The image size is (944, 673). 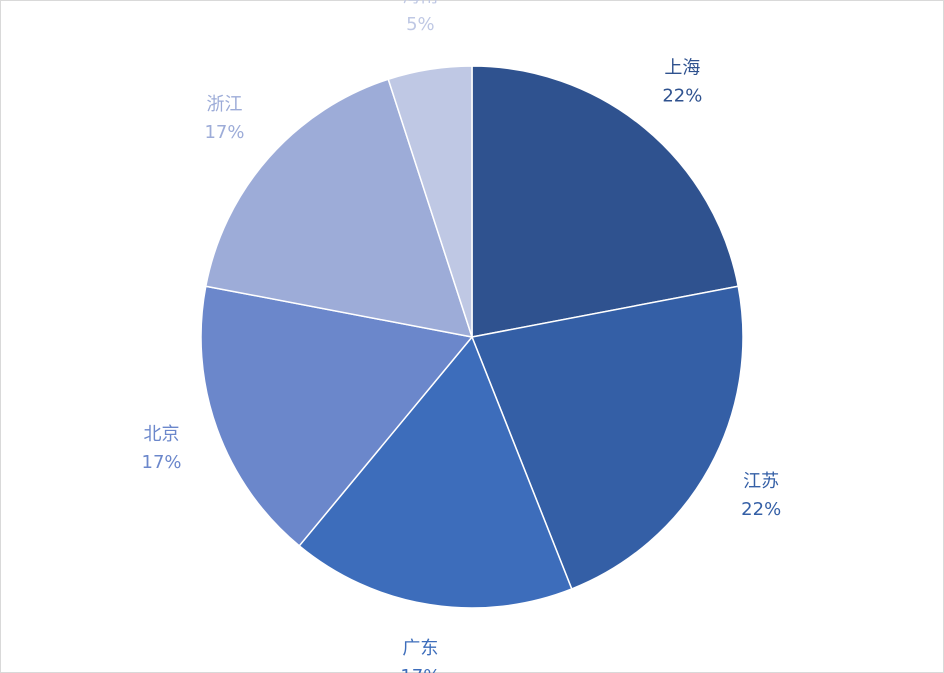 What do you see at coordinates (420, 648) in the screenshot?
I see `slice-label: 广东` at bounding box center [420, 648].